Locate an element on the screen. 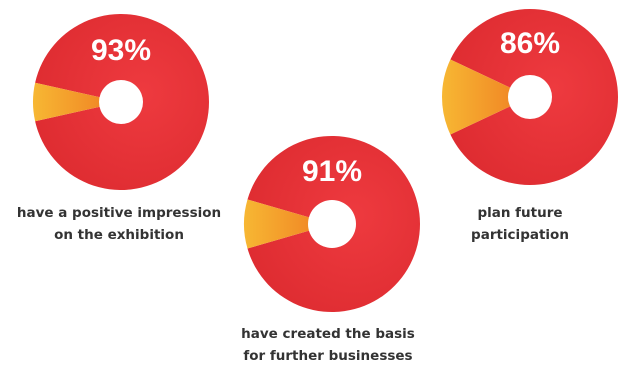  caption-line: have a positive impression is located at coordinates (119, 213).